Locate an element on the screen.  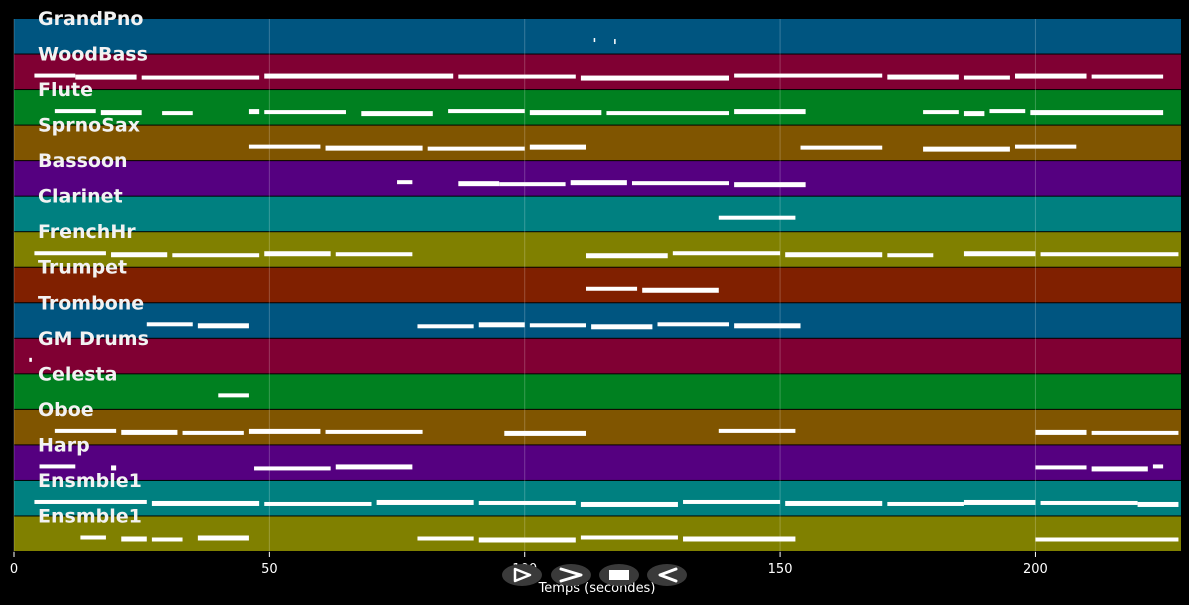
rewind-button is located at coordinates (667, 575).